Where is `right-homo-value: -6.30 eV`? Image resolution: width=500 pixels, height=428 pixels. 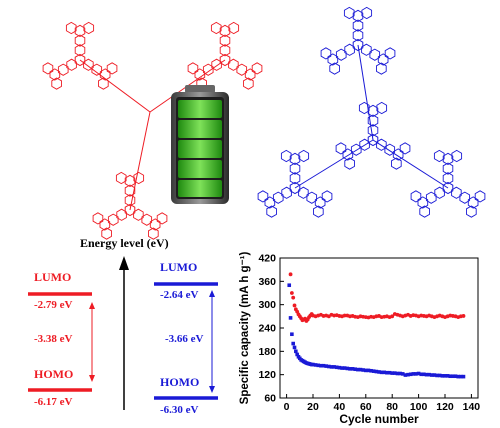
right-homo-value: -6.30 eV is located at coordinates (179, 410).